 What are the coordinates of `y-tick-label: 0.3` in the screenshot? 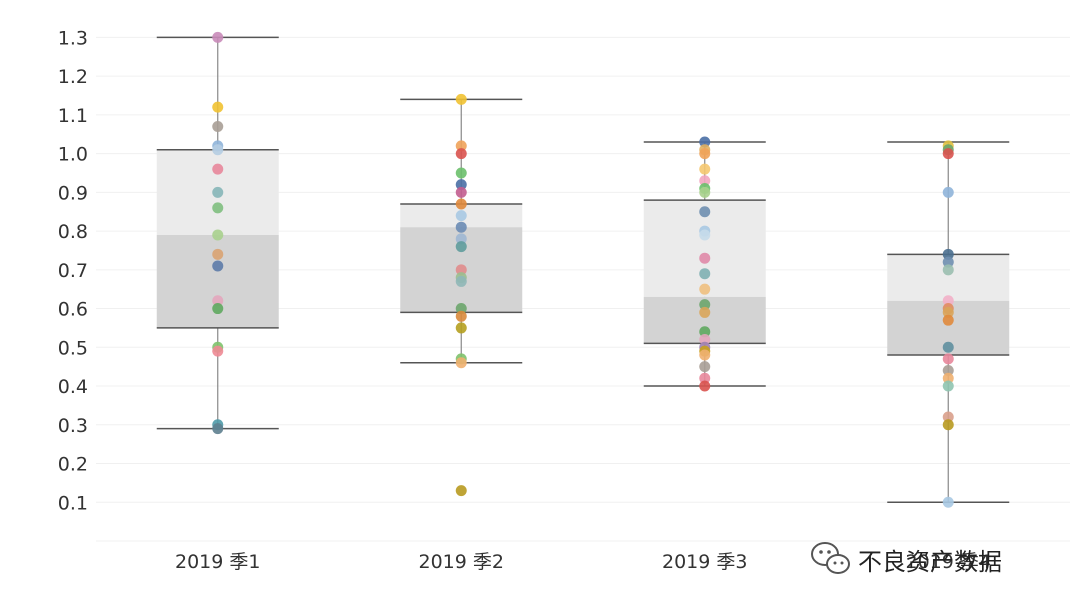 It's located at (73, 426).